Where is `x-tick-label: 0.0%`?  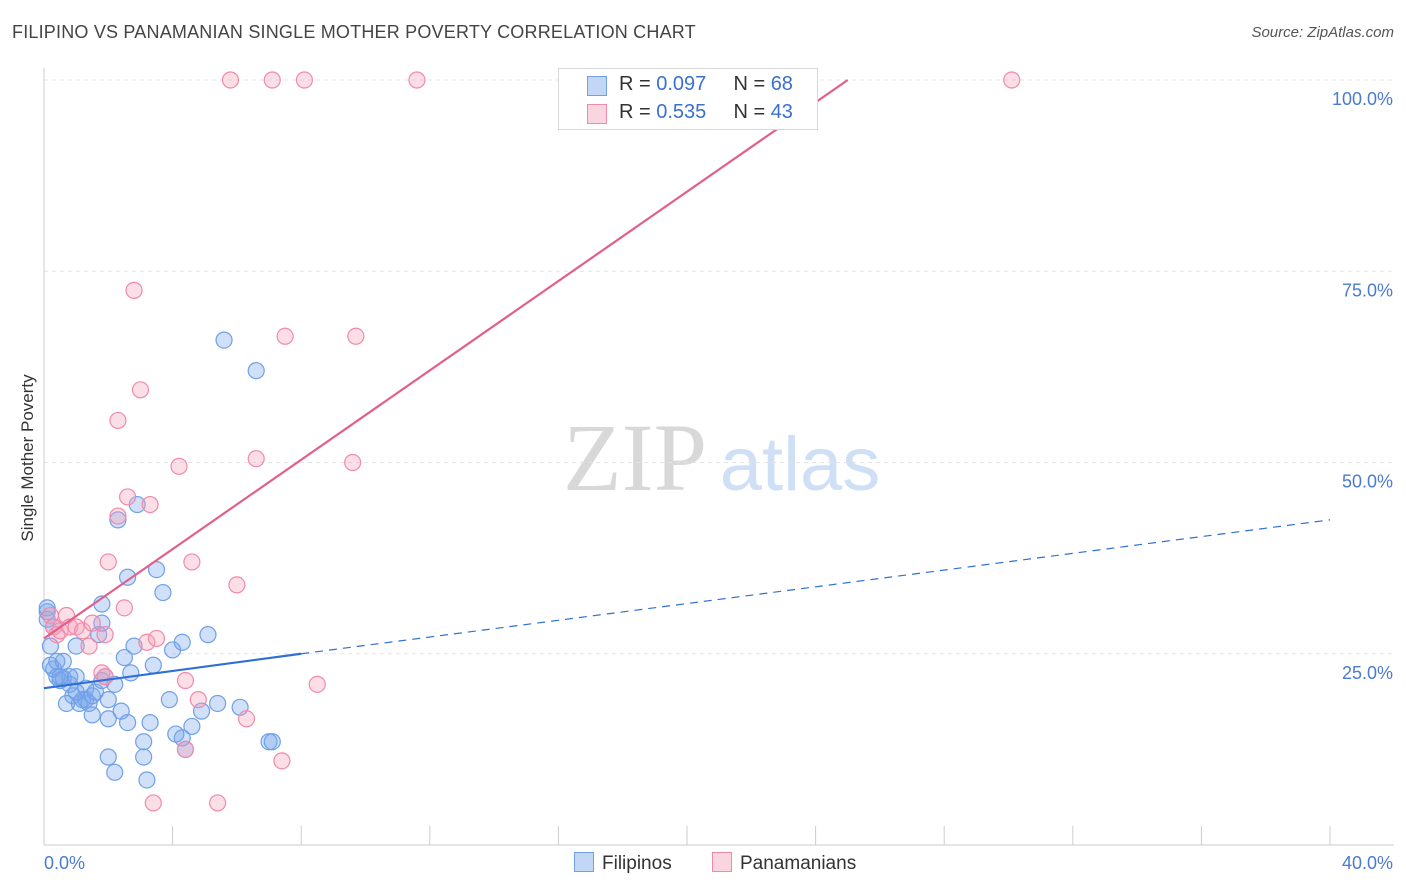
x-tick-label: 0.0% is located at coordinates (64, 863).